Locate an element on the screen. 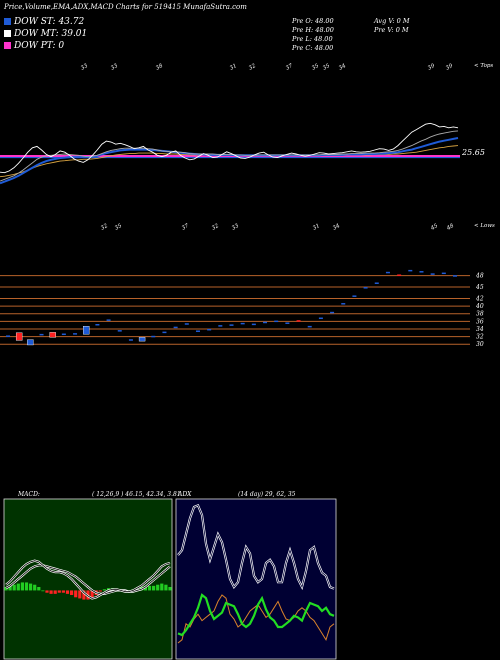 Image resolution: width=500 pixels, height=660 pixels. tops-label: < Tops is located at coordinates (484, 66).